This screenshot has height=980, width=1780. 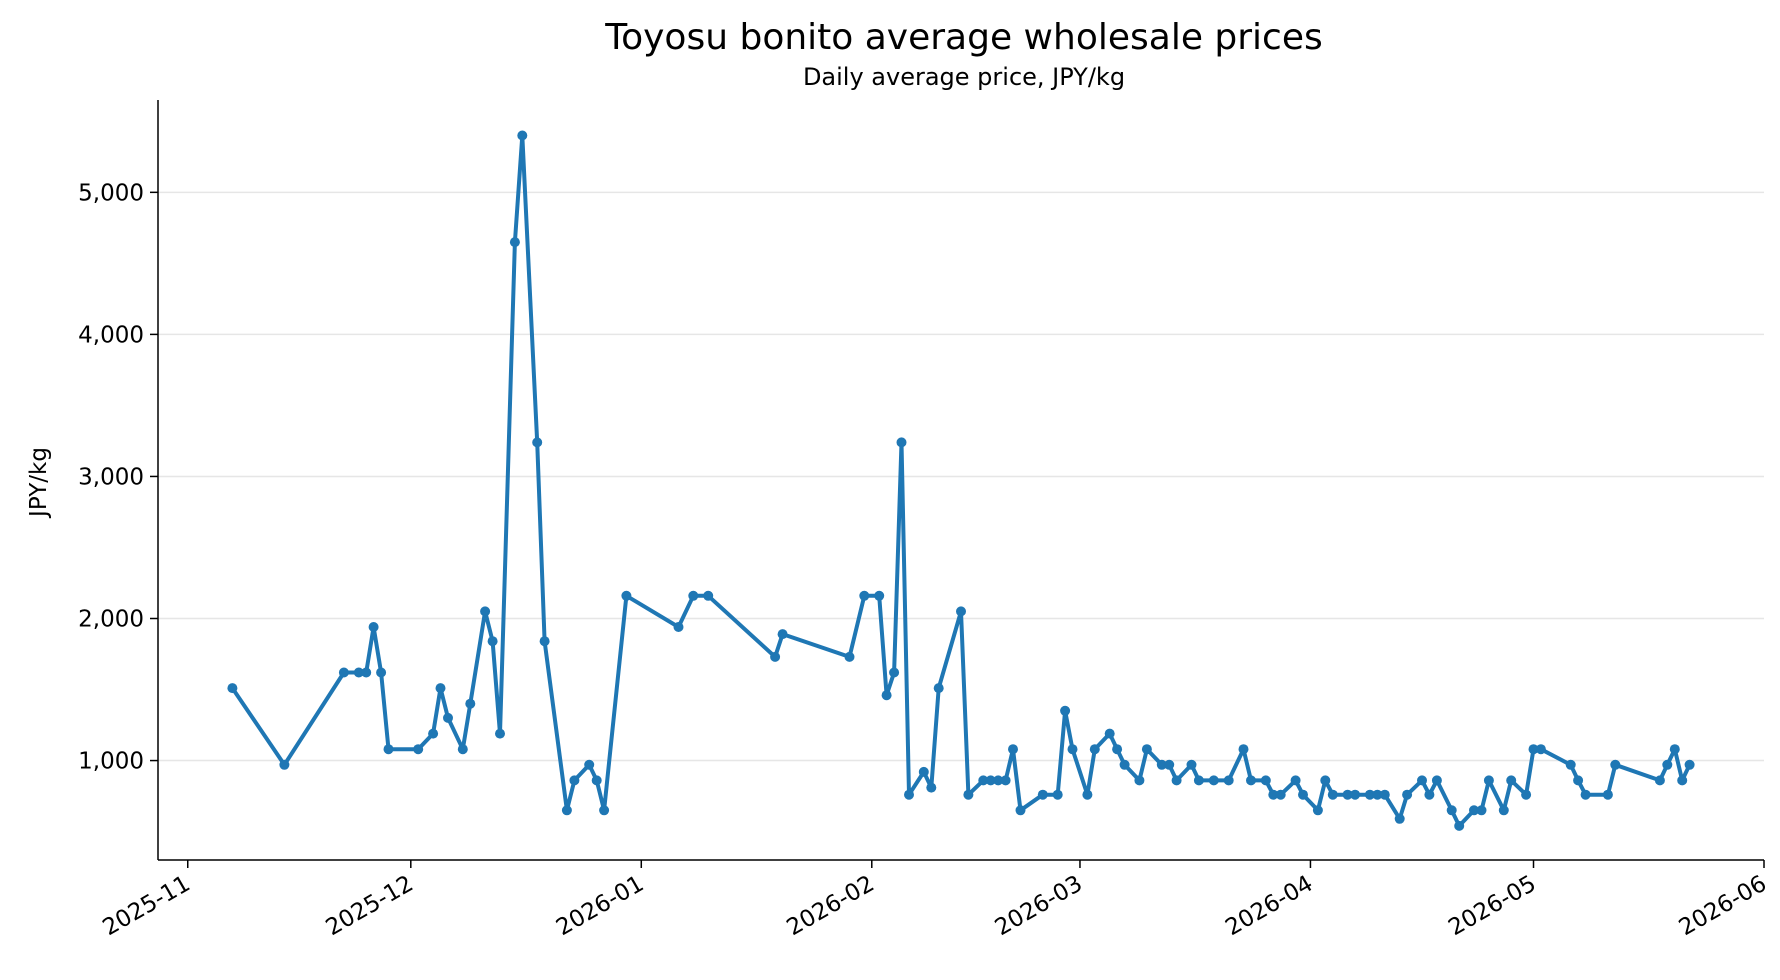 What do you see at coordinates (1492, 906) in the screenshot?
I see `x-tick-label: 2026-05` at bounding box center [1492, 906].